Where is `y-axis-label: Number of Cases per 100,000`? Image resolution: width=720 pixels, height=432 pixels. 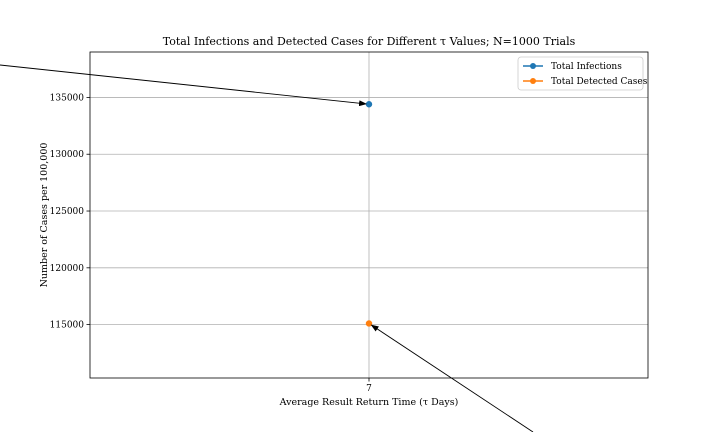 y-axis-label: Number of Cases per 100,000 is located at coordinates (44, 215).